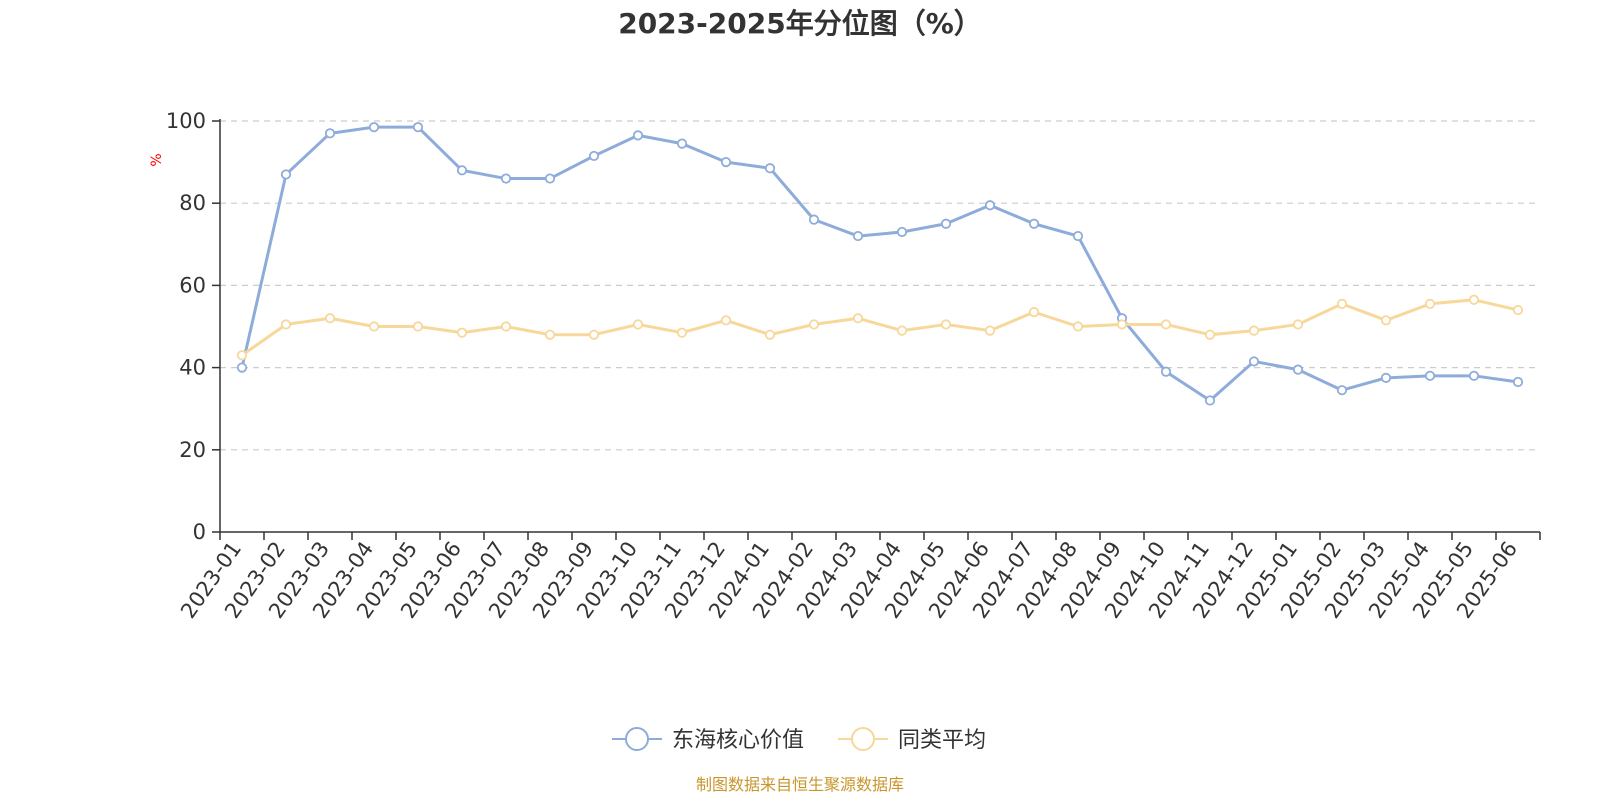 The height and width of the screenshot is (800, 1600). I want to click on legend-item-2: 同类平均, so click(912, 740).